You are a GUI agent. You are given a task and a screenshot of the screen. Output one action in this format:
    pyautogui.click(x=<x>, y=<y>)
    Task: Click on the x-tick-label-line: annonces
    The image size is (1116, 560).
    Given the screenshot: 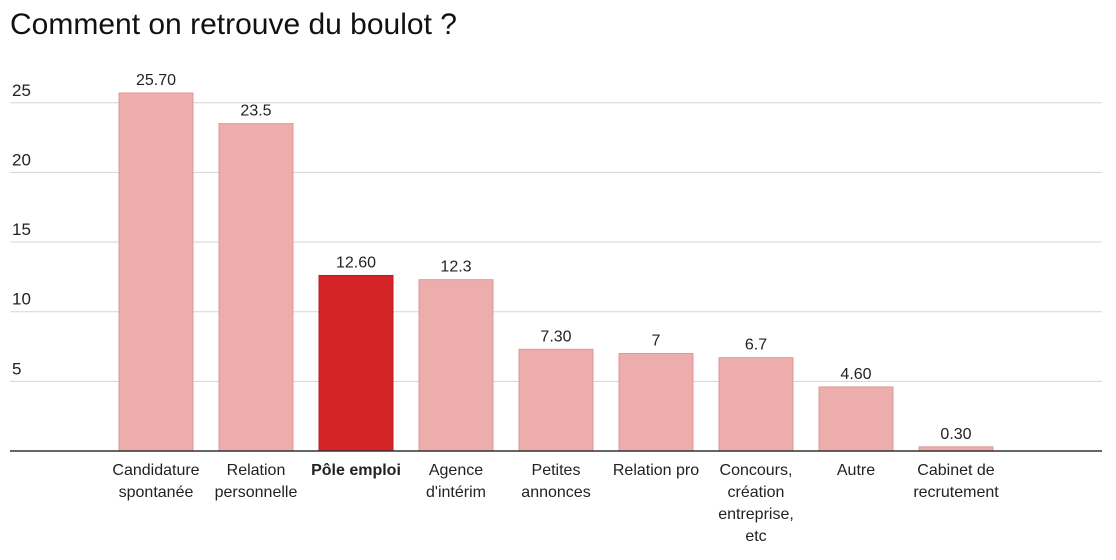 What is the action you would take?
    pyautogui.click(x=555, y=492)
    